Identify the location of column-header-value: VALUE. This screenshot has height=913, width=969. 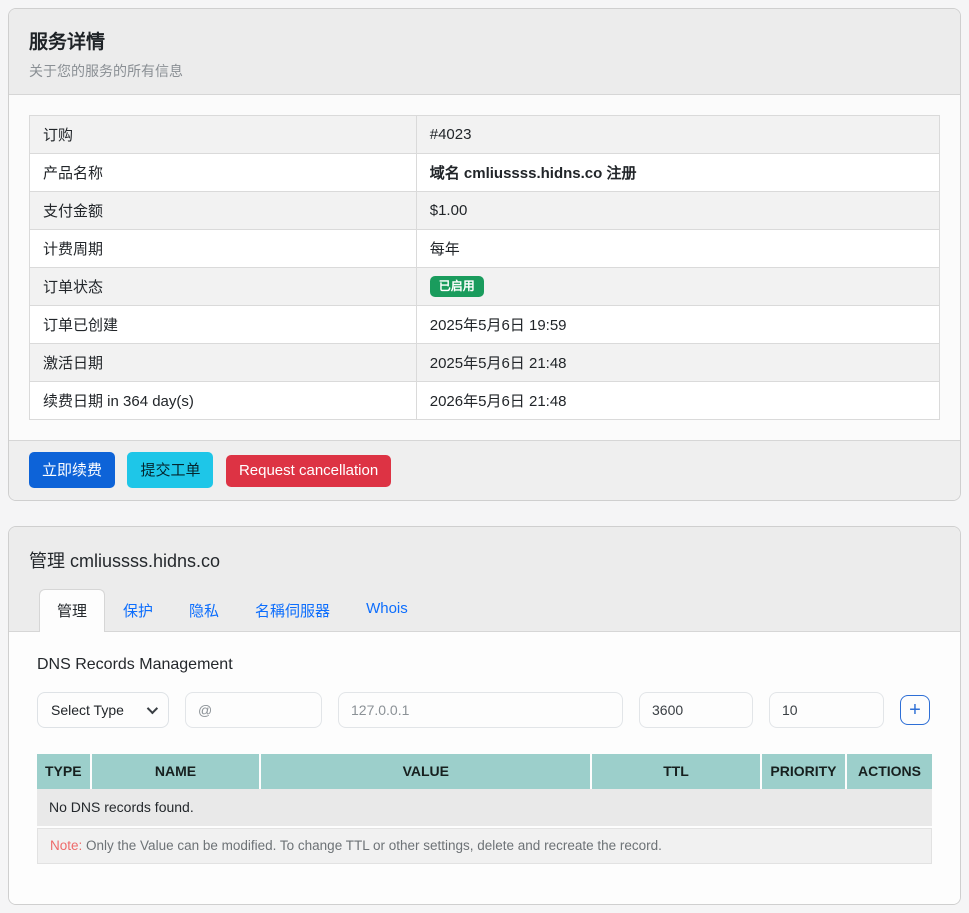
(427, 771).